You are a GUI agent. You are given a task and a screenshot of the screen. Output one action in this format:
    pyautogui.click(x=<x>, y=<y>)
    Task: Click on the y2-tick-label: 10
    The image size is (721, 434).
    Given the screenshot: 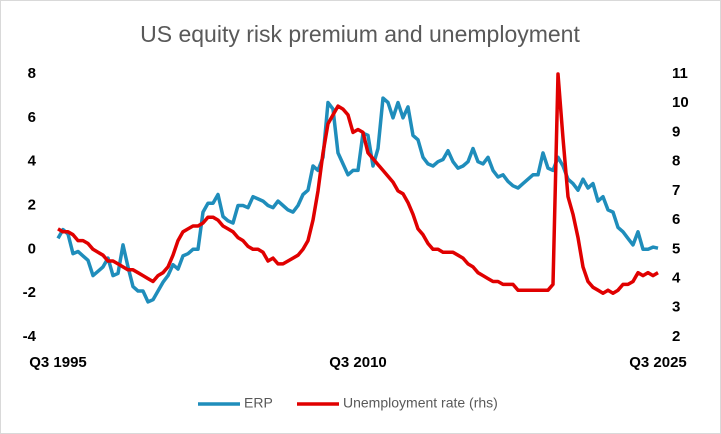 What is the action you would take?
    pyautogui.click(x=680, y=102)
    